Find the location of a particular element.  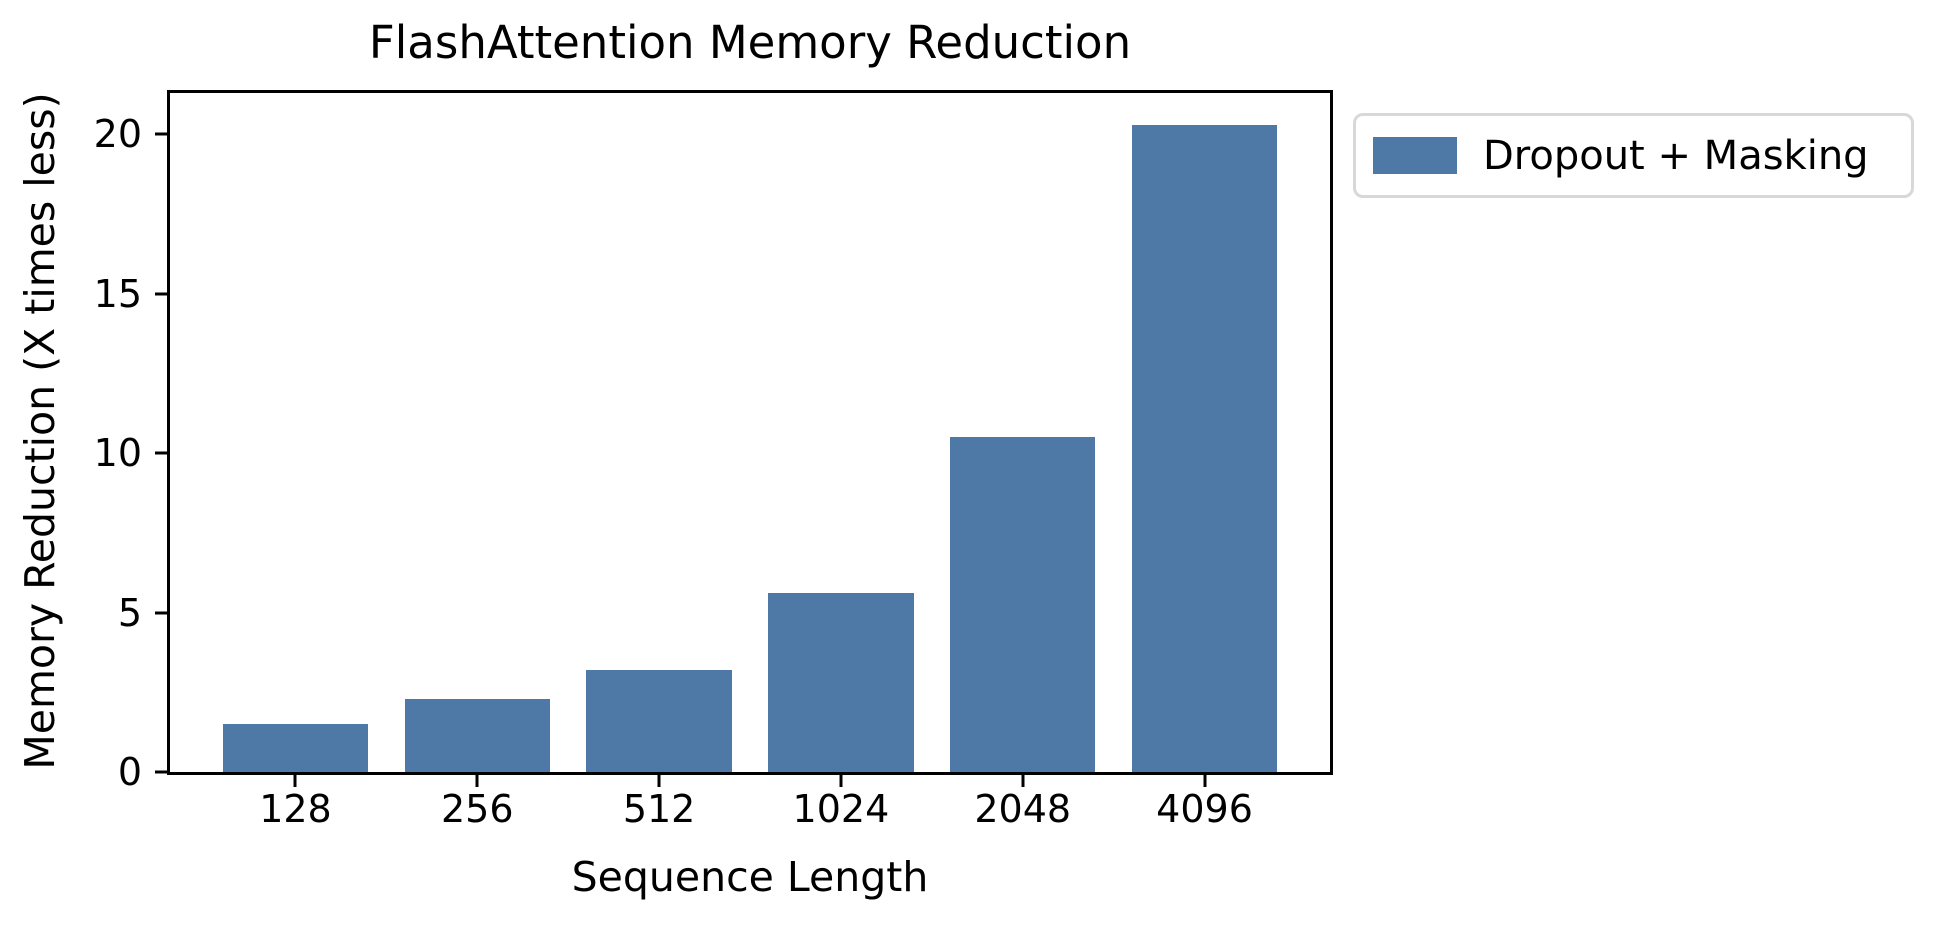

y-tick-label-0: 0 is located at coordinates (129, 772).